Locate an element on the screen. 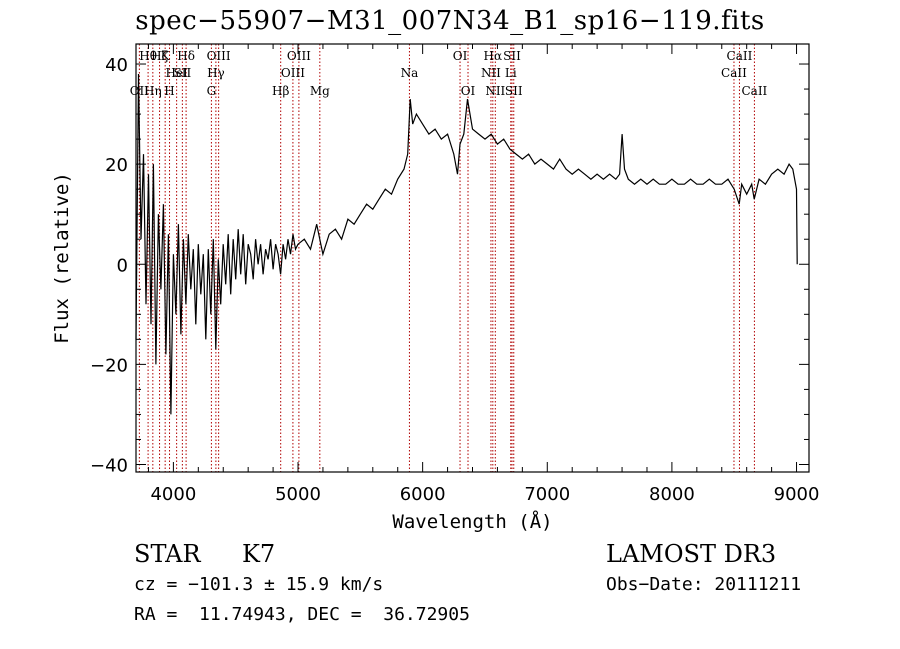 The height and width of the screenshot is (649, 900). object-subclass: K7 is located at coordinates (258, 554).